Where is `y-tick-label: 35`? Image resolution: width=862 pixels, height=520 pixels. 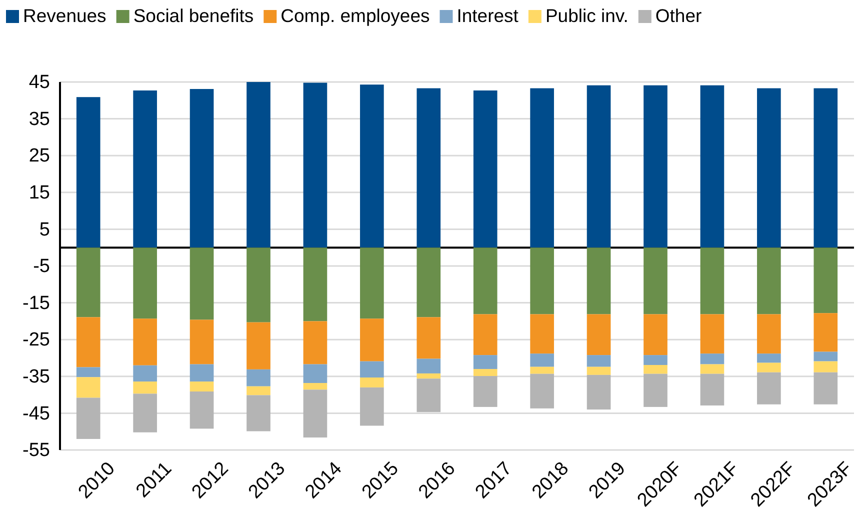
y-tick-label: 35 is located at coordinates (39, 119).